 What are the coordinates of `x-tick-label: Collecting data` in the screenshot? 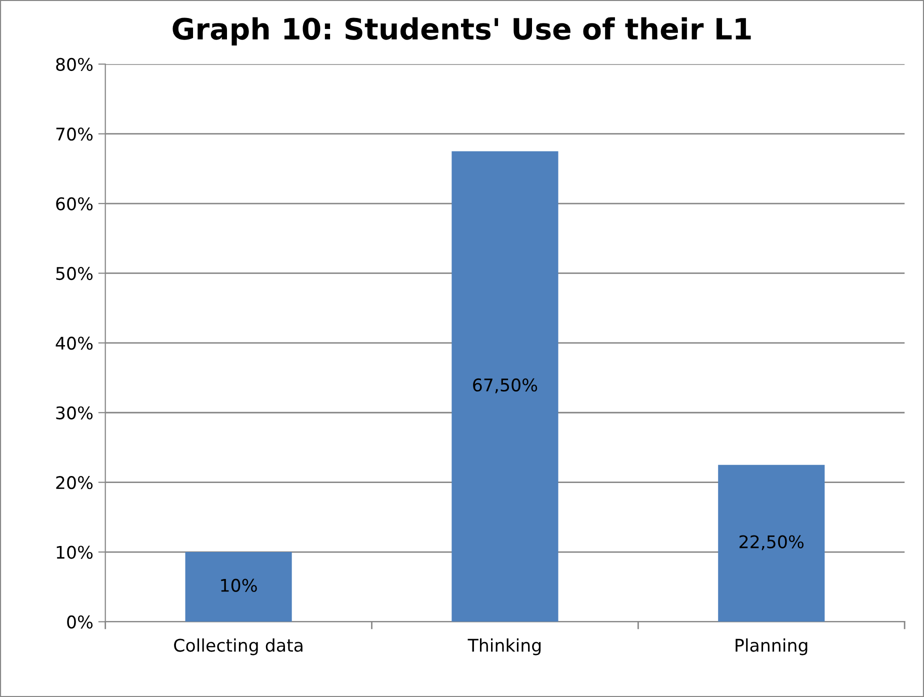 It's located at (238, 647).